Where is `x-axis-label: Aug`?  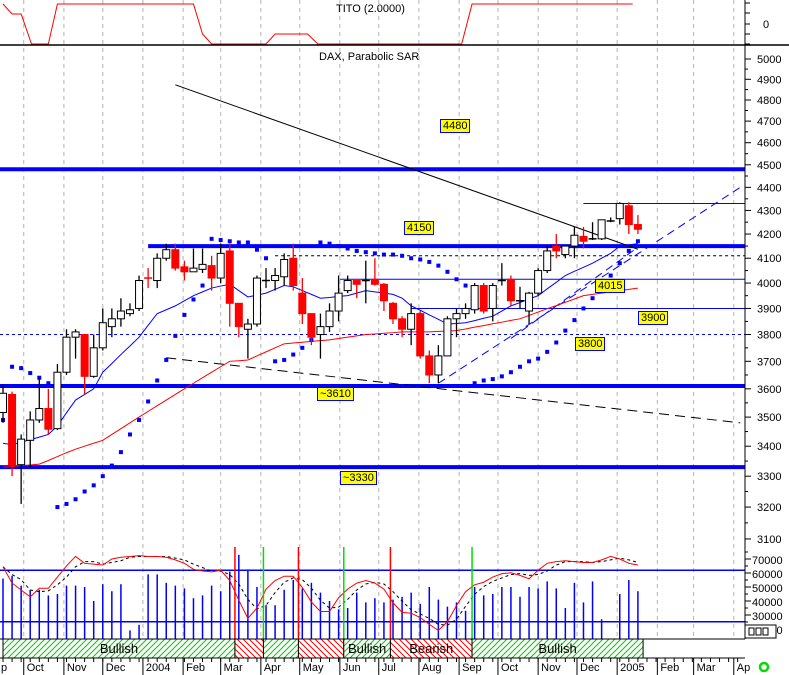
x-axis-label: Aug is located at coordinates (432, 668).